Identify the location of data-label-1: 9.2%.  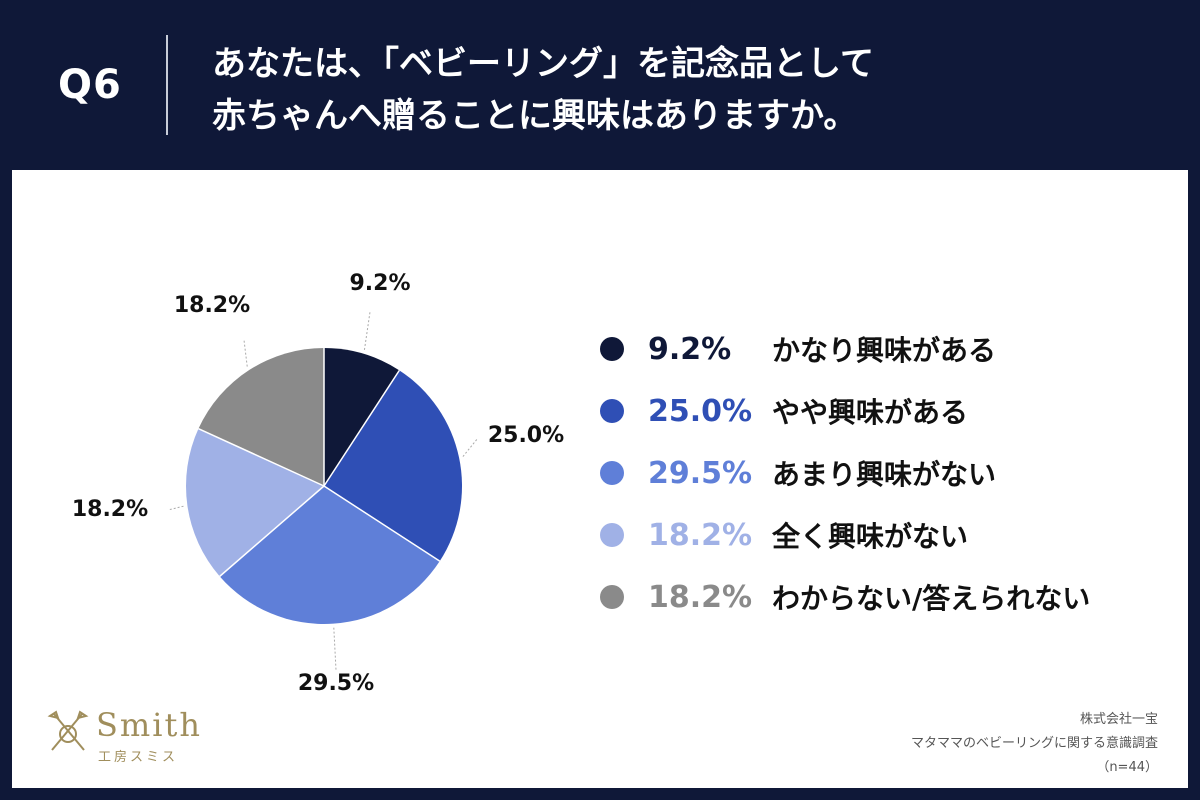
(379, 283).